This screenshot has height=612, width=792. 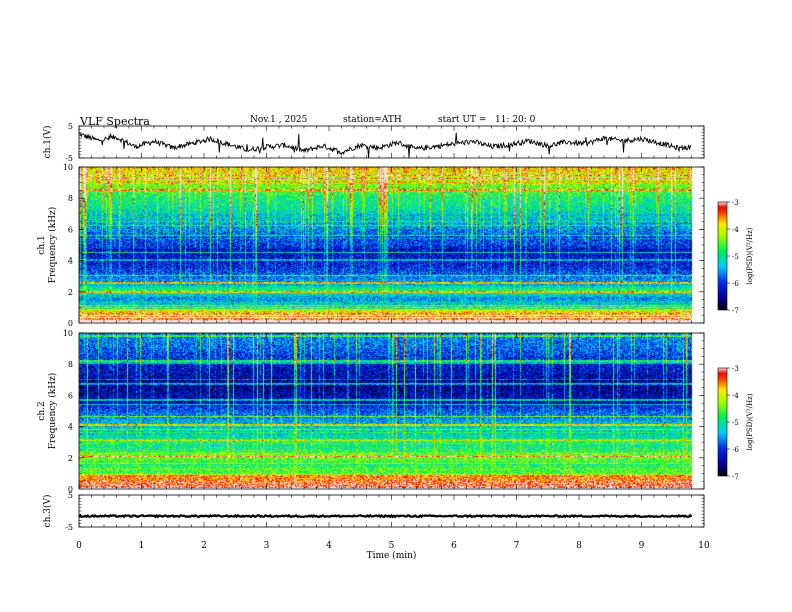 What do you see at coordinates (722, 422) in the screenshot?
I see `colorbar-ch2-scale` at bounding box center [722, 422].